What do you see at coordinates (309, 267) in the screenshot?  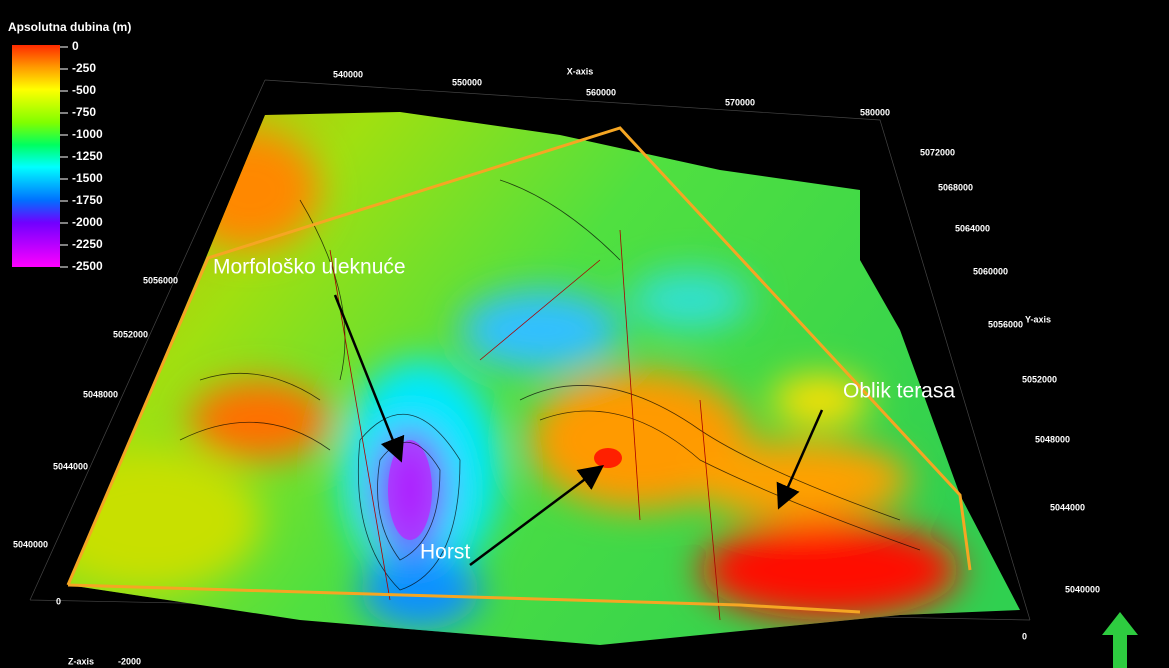 I see `annotation: Morfološko uleknuće` at bounding box center [309, 267].